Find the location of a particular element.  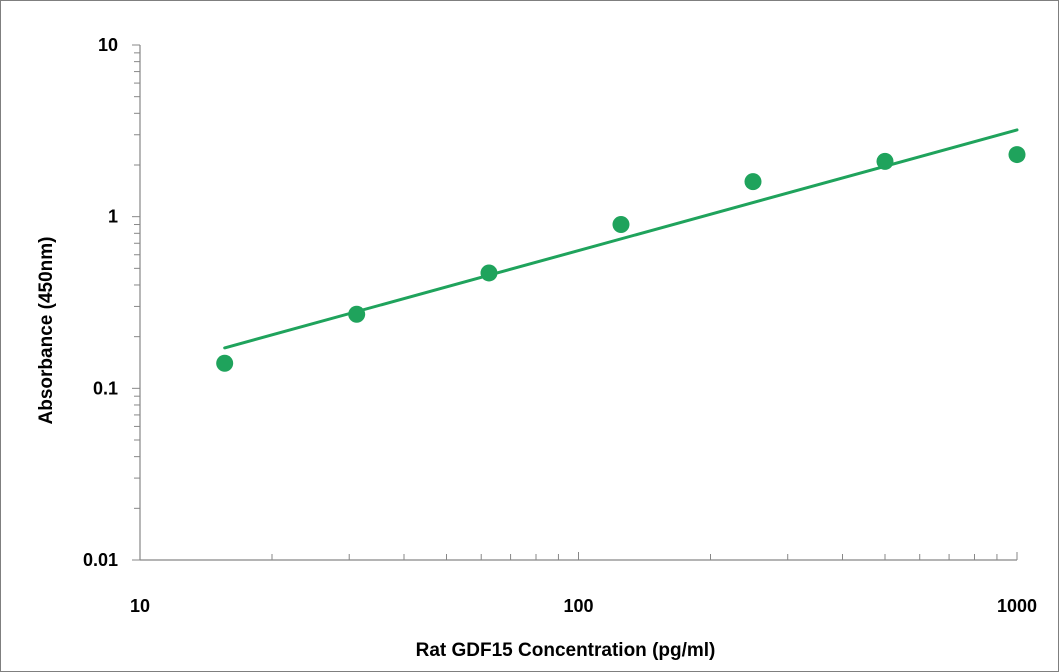

y-tick-label: 0.01 is located at coordinates (100, 560).